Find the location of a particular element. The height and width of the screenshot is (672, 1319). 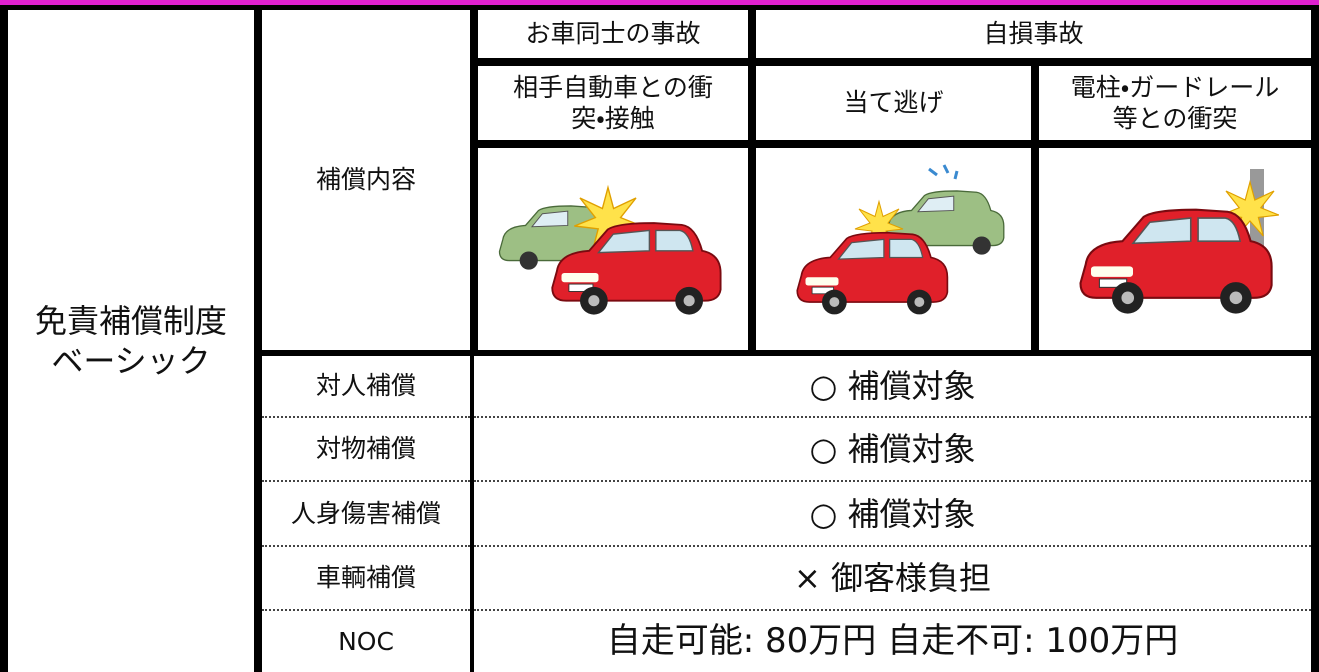

scenario-cell: 当て逃げ is located at coordinates (893, 103).